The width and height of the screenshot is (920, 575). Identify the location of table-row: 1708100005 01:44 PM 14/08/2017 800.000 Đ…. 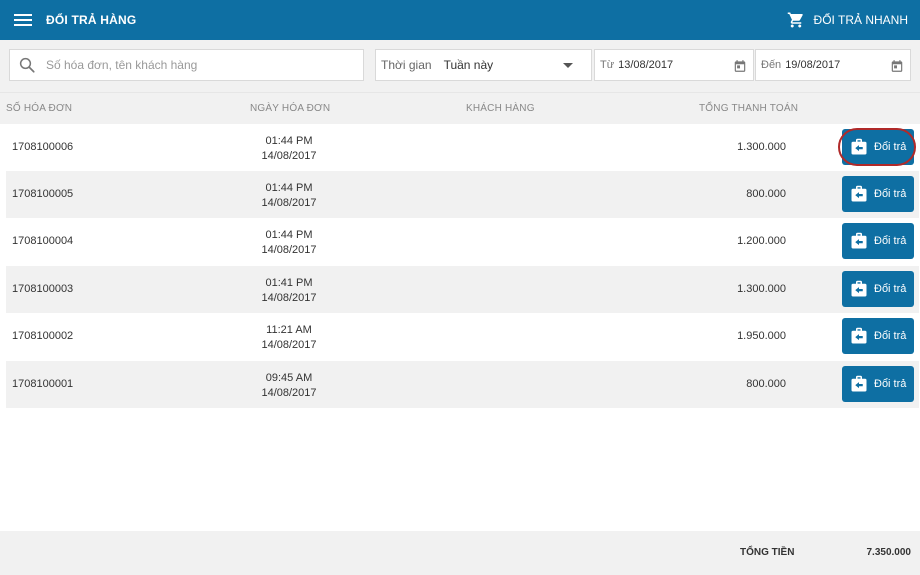
(462, 194).